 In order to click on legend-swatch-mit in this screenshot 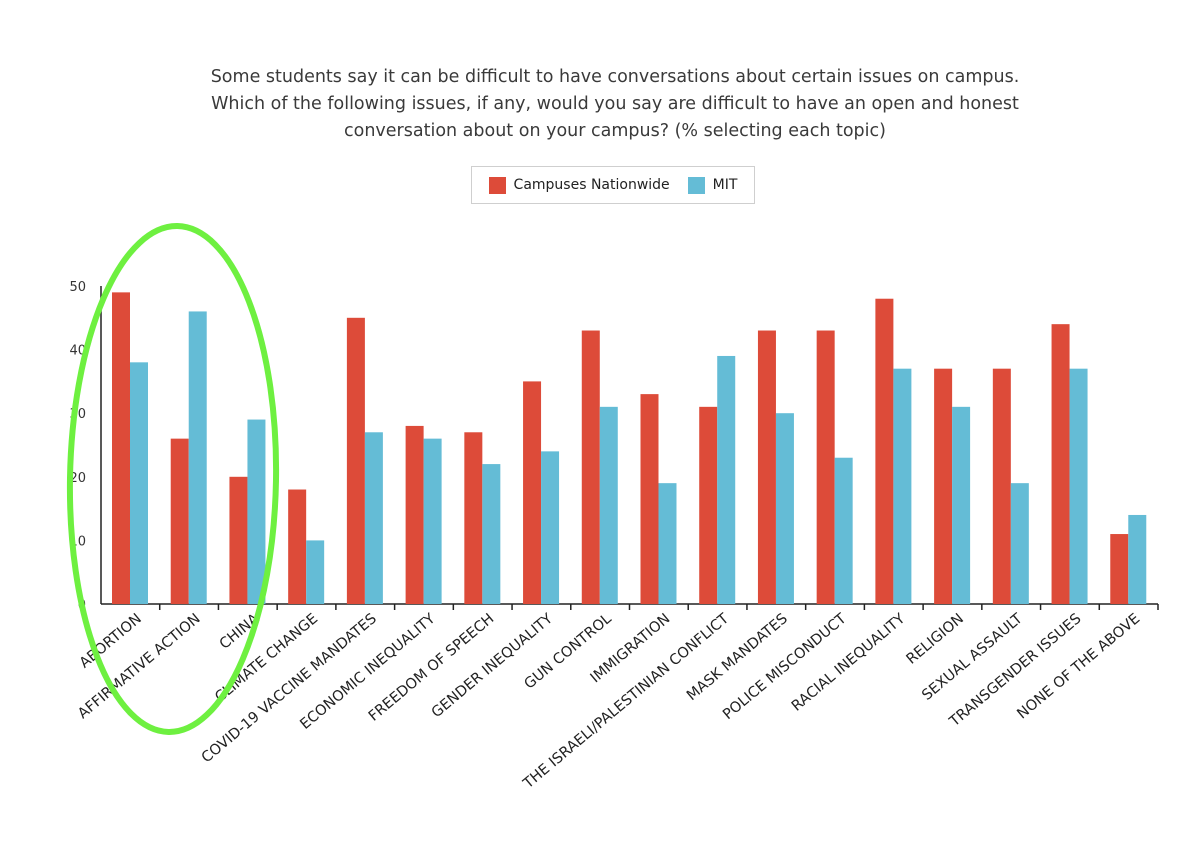, I will do `click(696, 185)`.